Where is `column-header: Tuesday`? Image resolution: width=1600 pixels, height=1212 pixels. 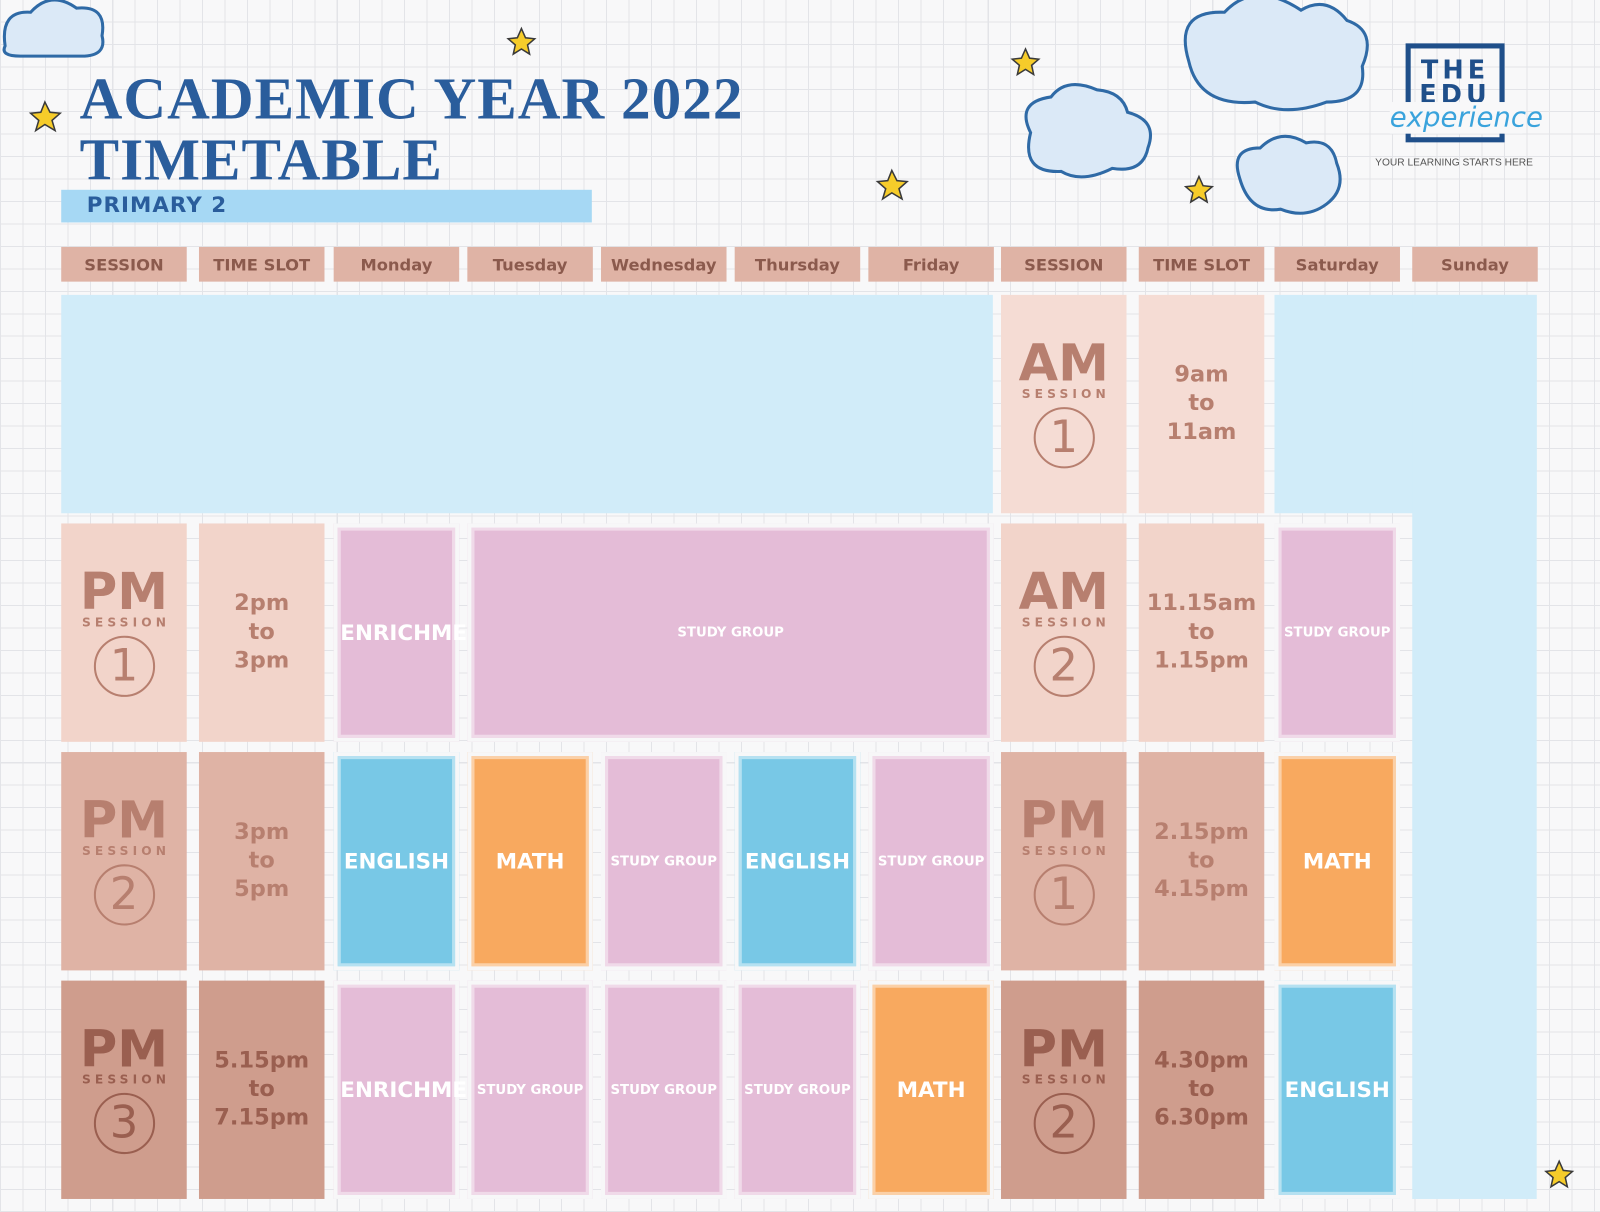
column-header: Tuesday is located at coordinates (530, 264).